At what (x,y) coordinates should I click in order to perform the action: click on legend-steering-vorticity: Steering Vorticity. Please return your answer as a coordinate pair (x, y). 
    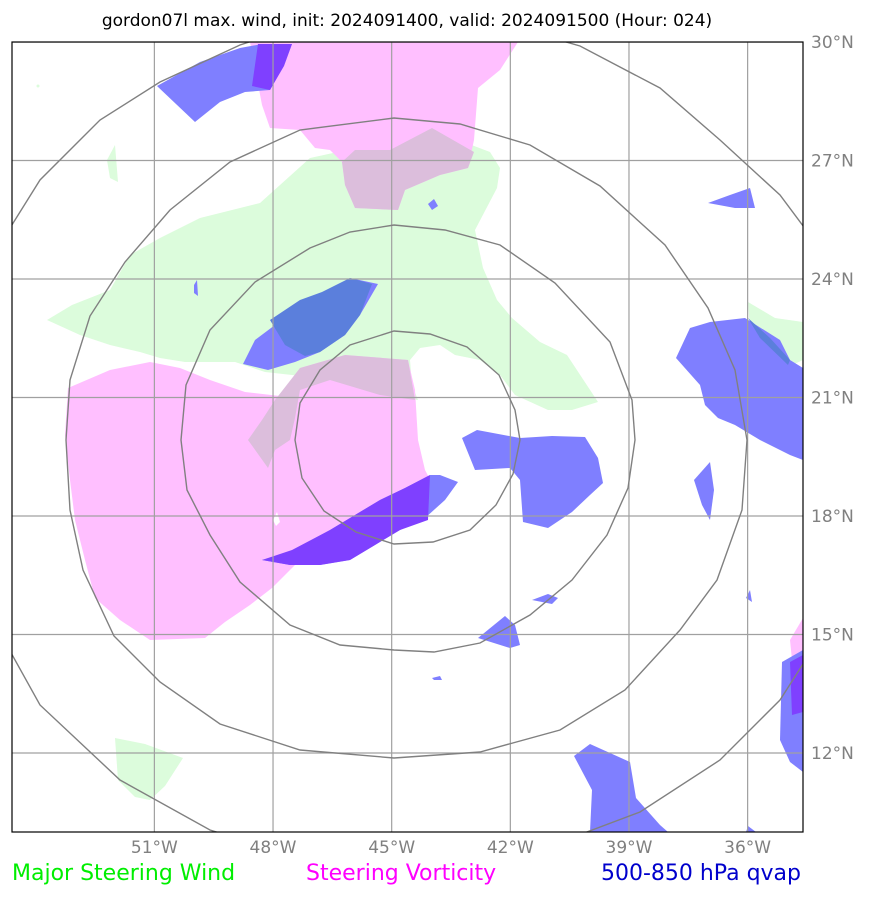
    Looking at the image, I should click on (401, 873).